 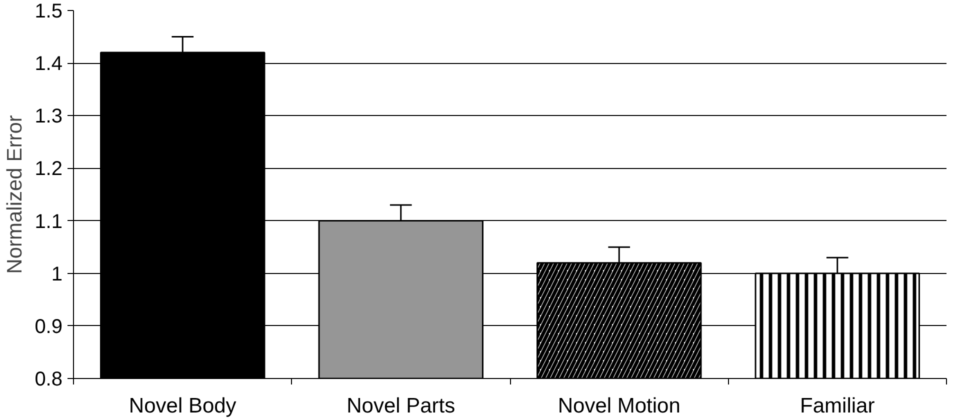 I want to click on y-tick-label: 1.3, so click(x=48, y=117).